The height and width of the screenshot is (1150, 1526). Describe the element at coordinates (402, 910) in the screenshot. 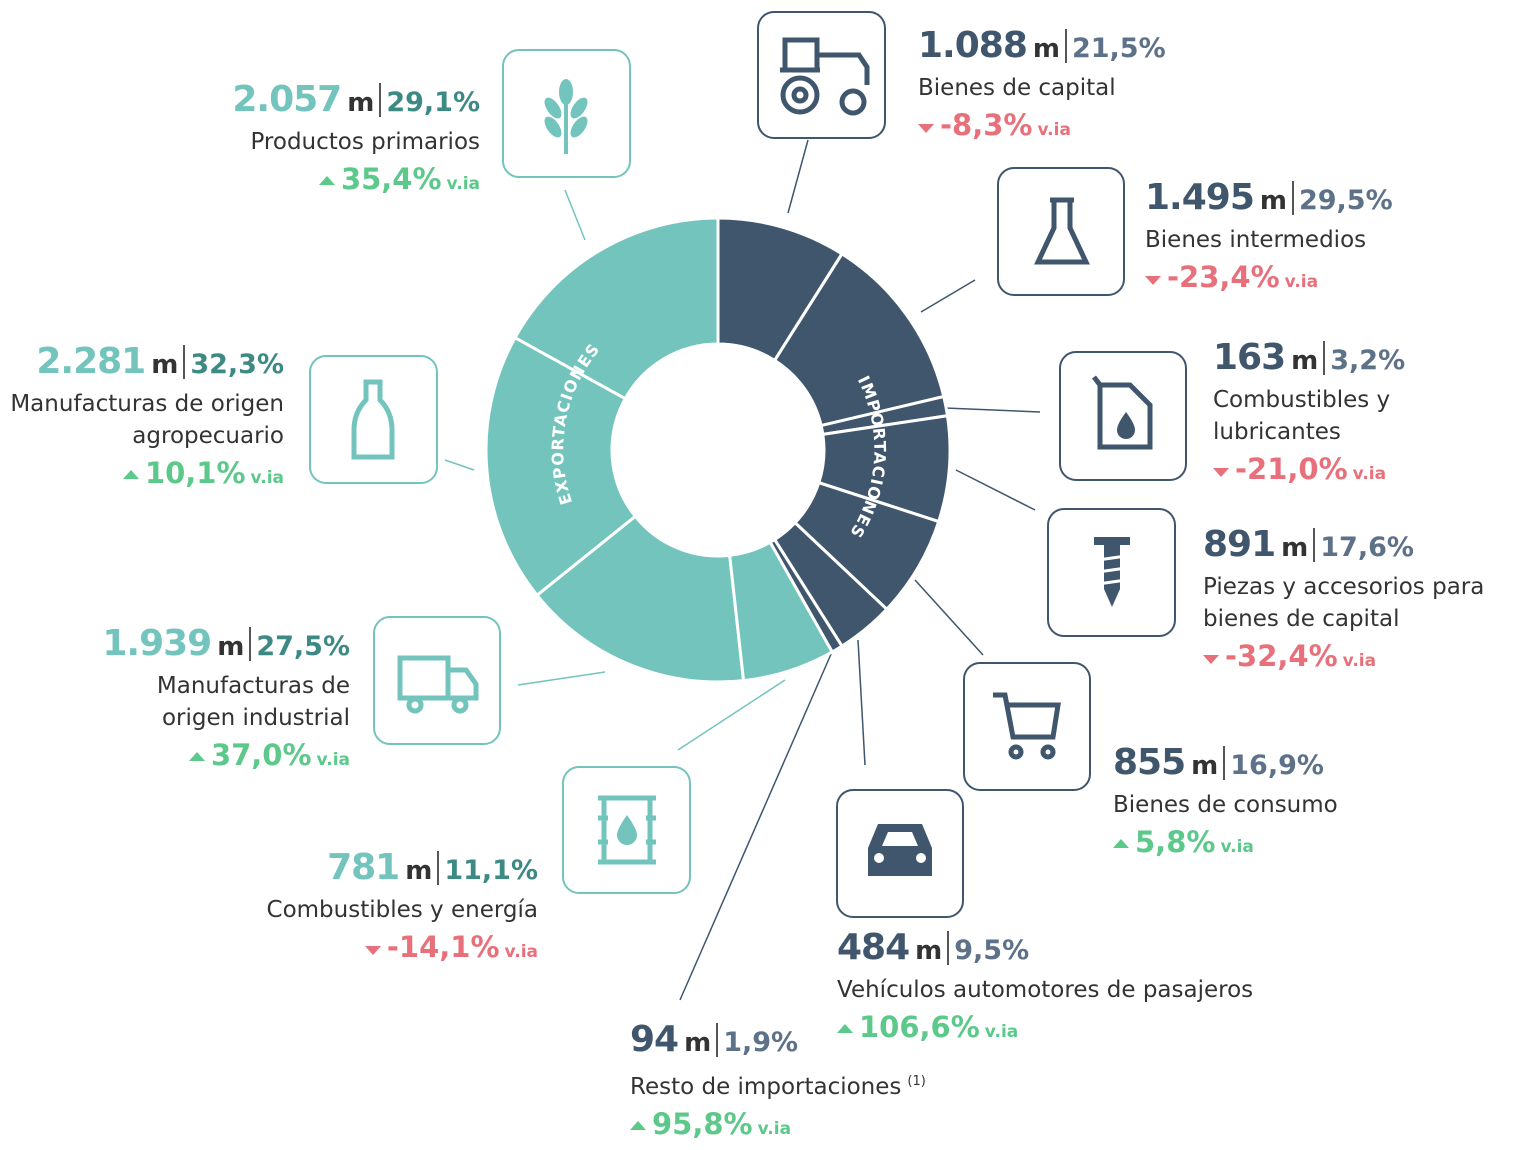

I see `category-text: Combustibles y energía` at that location.